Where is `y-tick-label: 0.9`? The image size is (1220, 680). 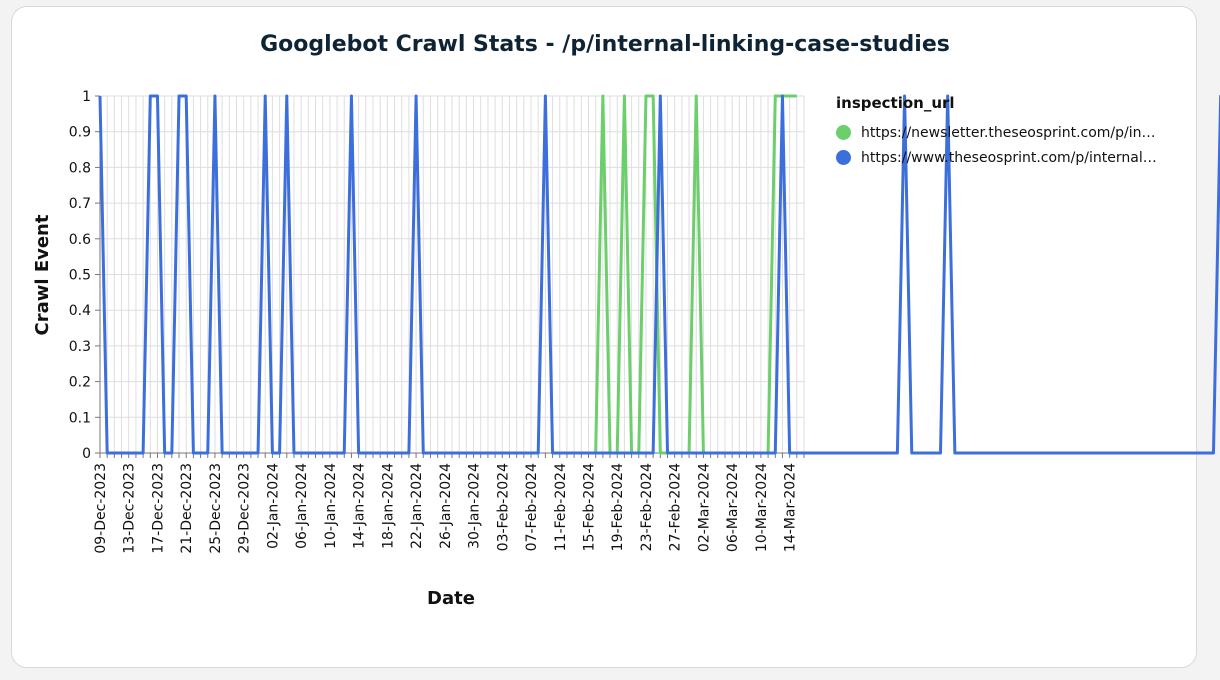 y-tick-label: 0.9 is located at coordinates (80, 133).